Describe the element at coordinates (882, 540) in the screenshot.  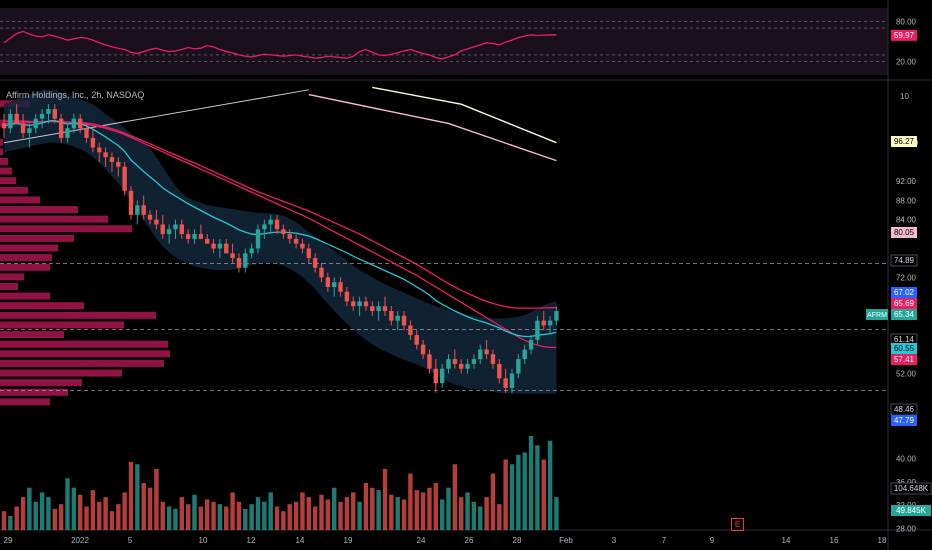
I see `time-axis-label: 18` at that location.